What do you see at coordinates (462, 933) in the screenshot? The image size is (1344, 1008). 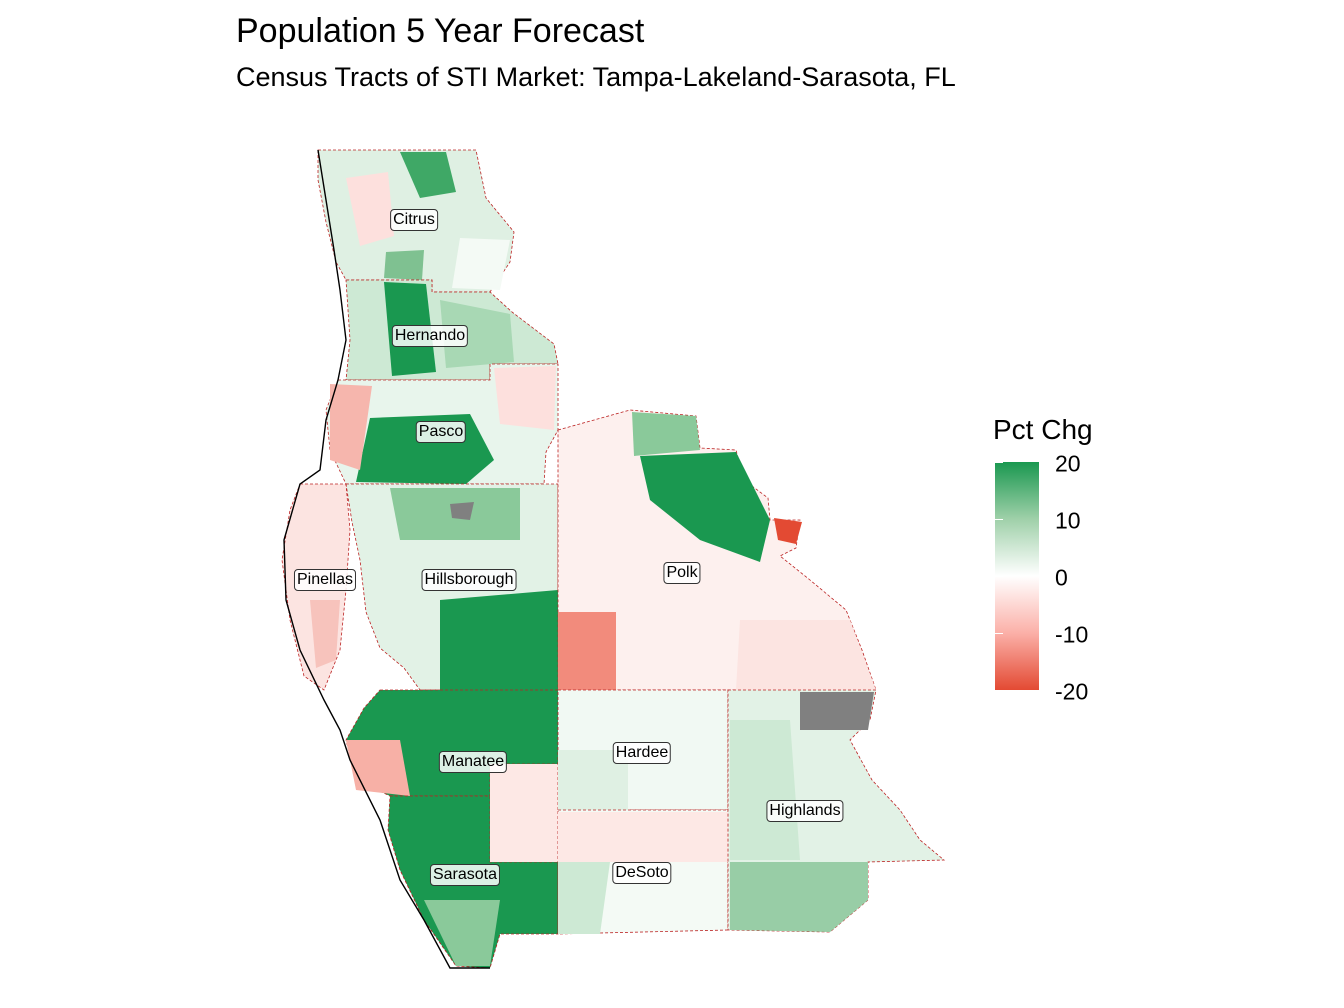 I see `tract-sarasota-south` at bounding box center [462, 933].